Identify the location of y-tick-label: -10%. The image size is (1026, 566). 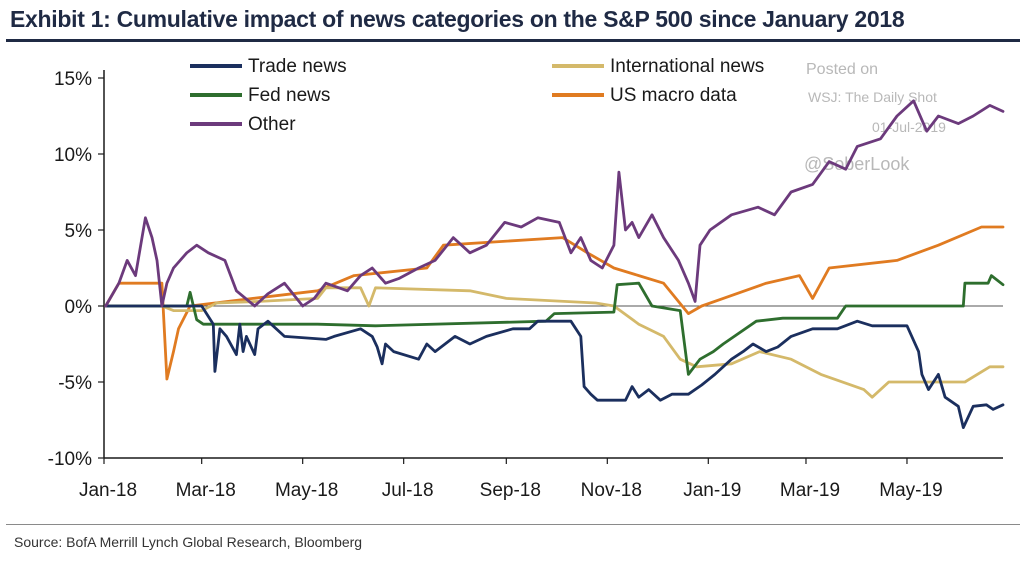
(70, 459).